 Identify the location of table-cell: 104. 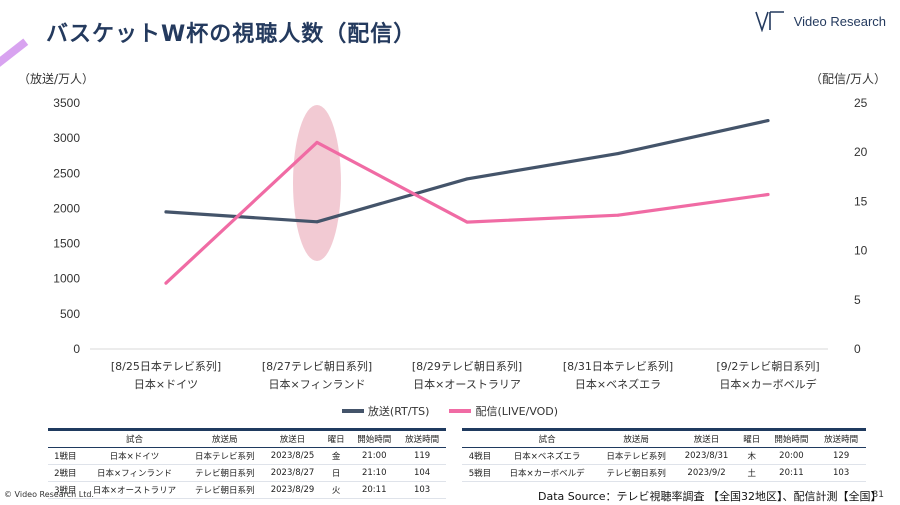
(422, 473).